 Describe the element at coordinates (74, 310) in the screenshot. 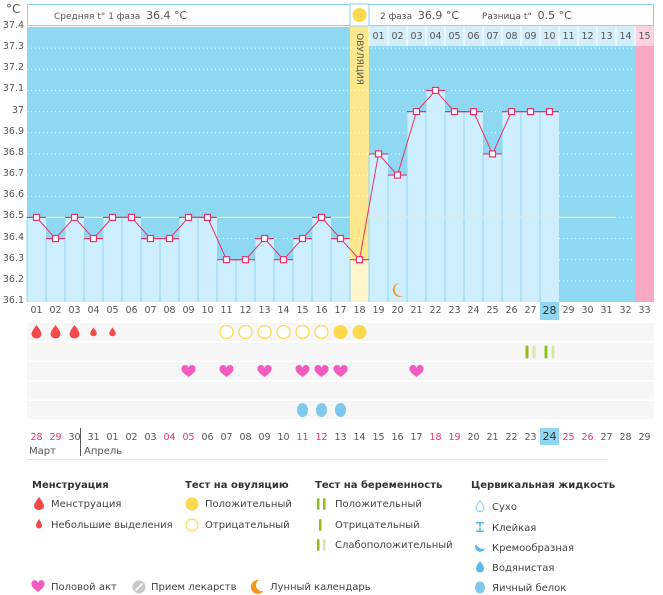

I see `x-tick-label: 03` at that location.